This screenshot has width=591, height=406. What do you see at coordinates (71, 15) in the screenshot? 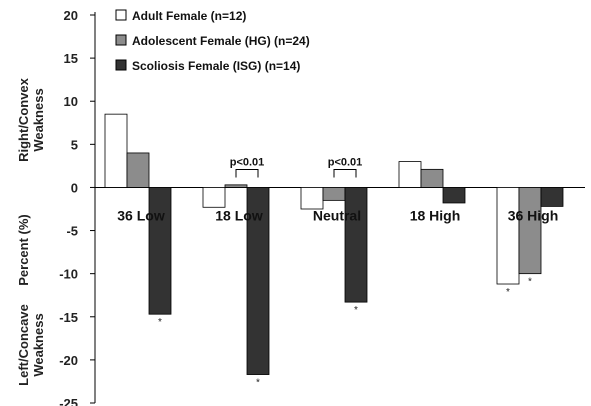
I see `y-tick-label: 20` at bounding box center [71, 15].